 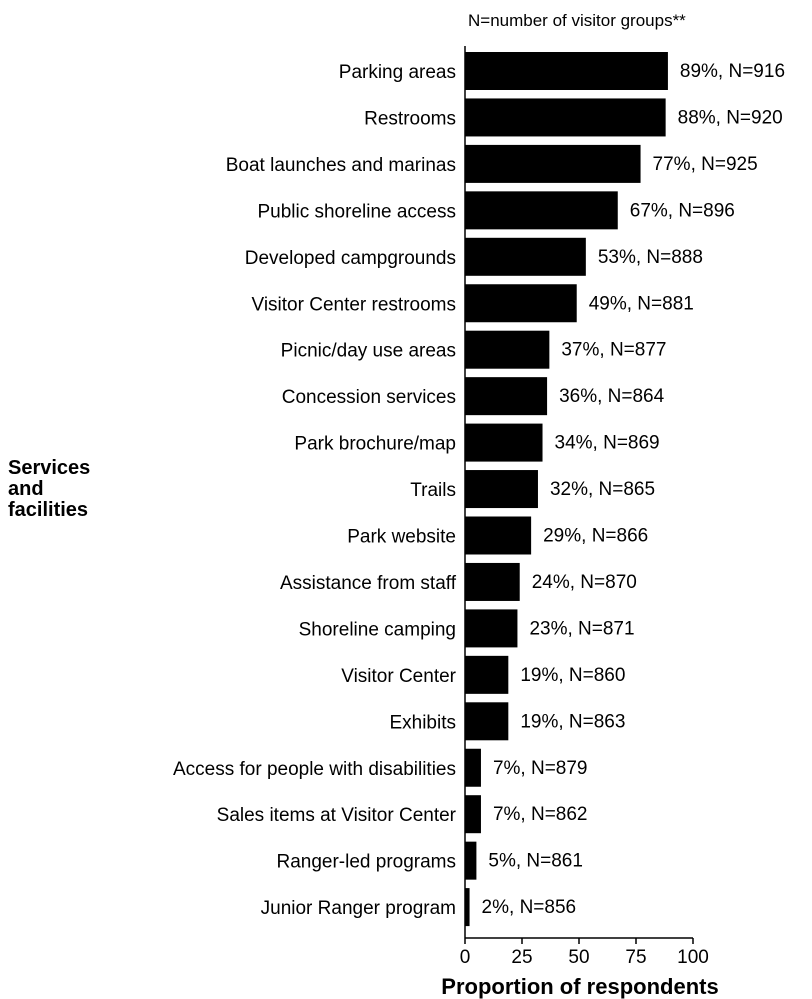 I want to click on x-tick-label: 0, so click(x=465, y=957).